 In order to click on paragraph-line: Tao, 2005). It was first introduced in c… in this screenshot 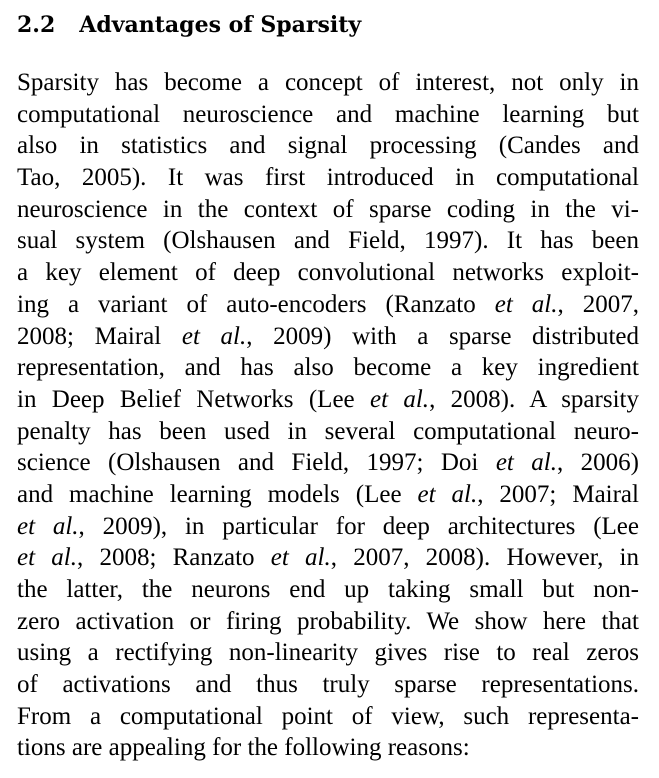, I will do `click(328, 178)`.